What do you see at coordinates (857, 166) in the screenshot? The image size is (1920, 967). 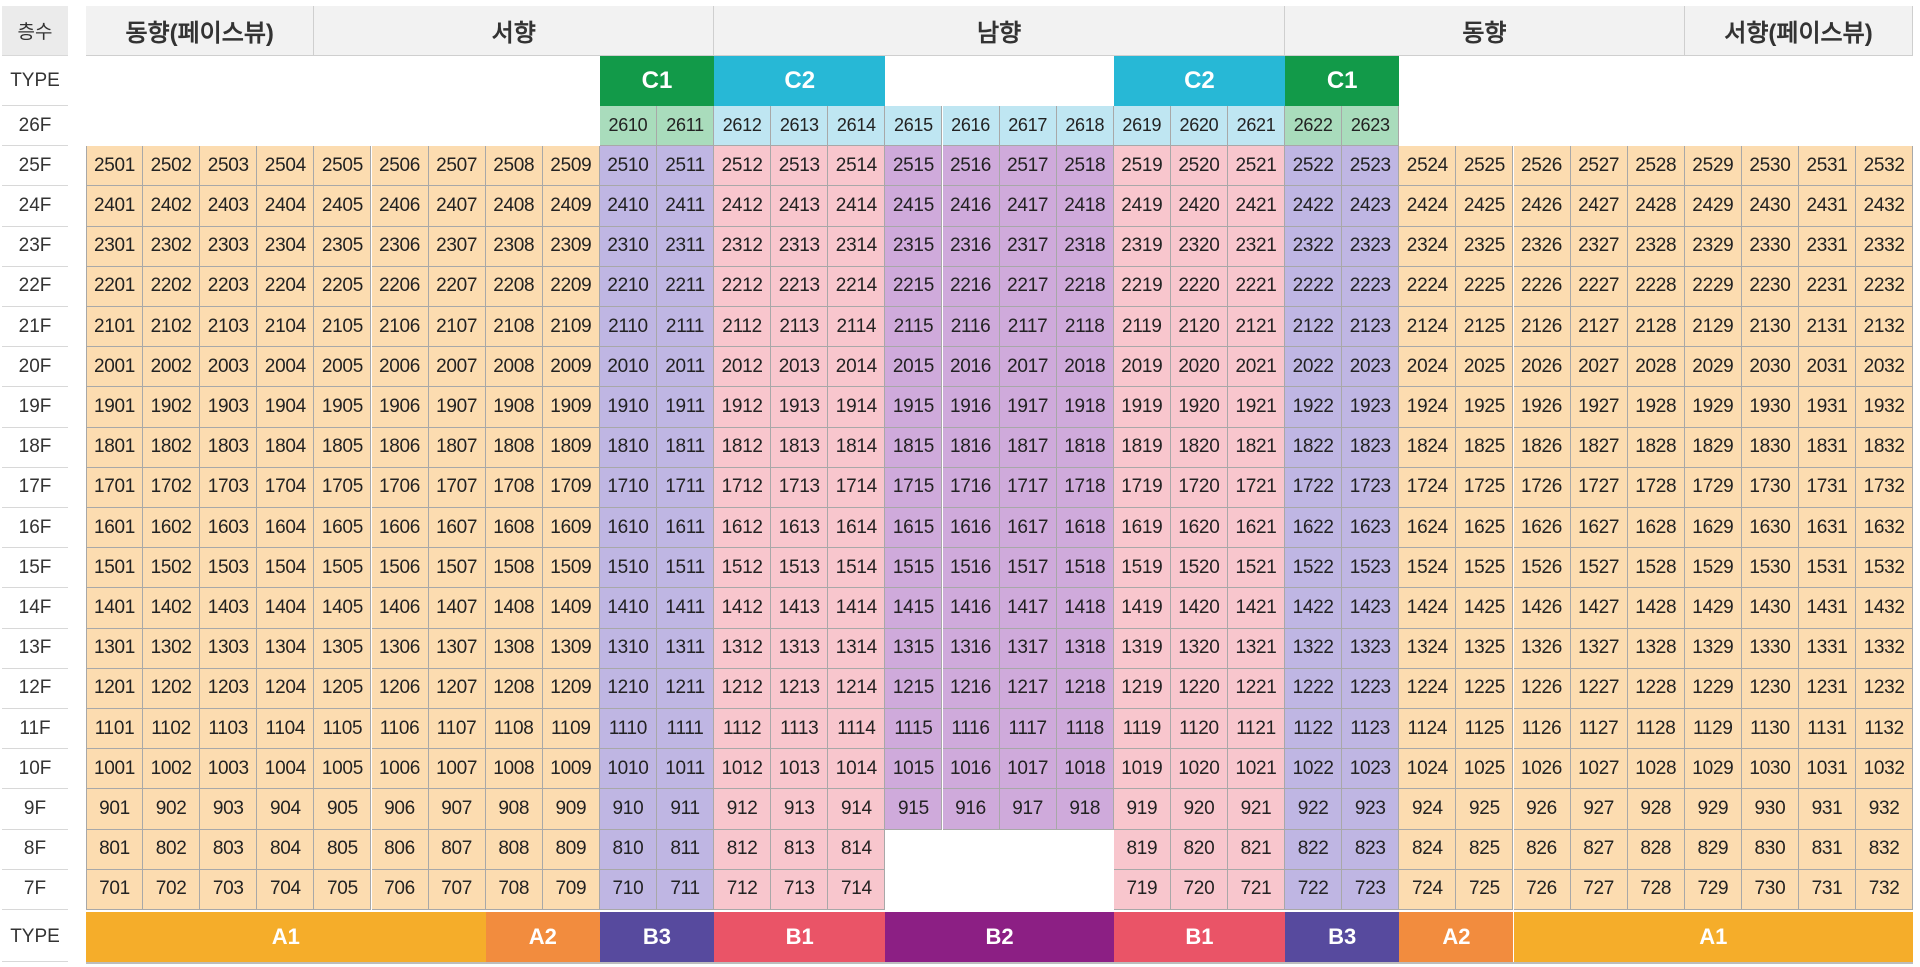 I see `unit-cell: 2514` at bounding box center [857, 166].